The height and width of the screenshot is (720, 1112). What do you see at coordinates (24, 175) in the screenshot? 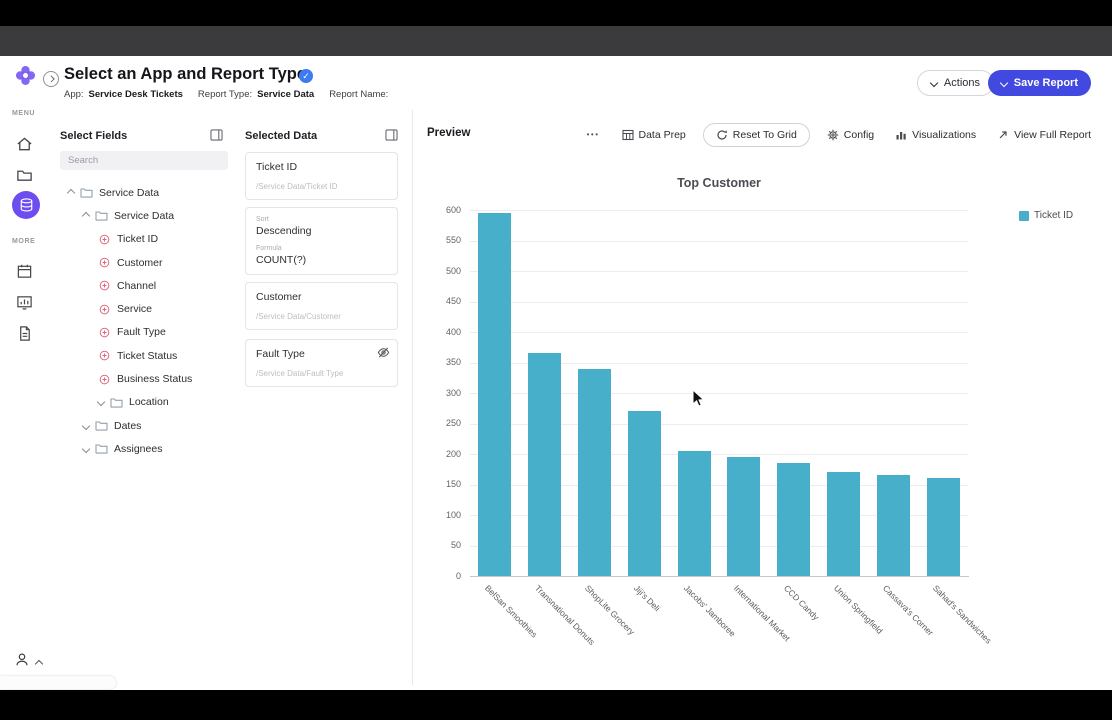
I see `folders-icon` at bounding box center [24, 175].